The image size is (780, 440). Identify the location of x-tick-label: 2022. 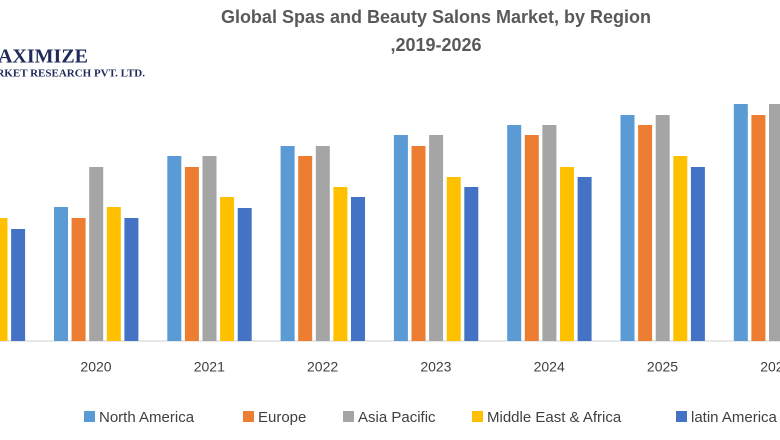
(322, 367).